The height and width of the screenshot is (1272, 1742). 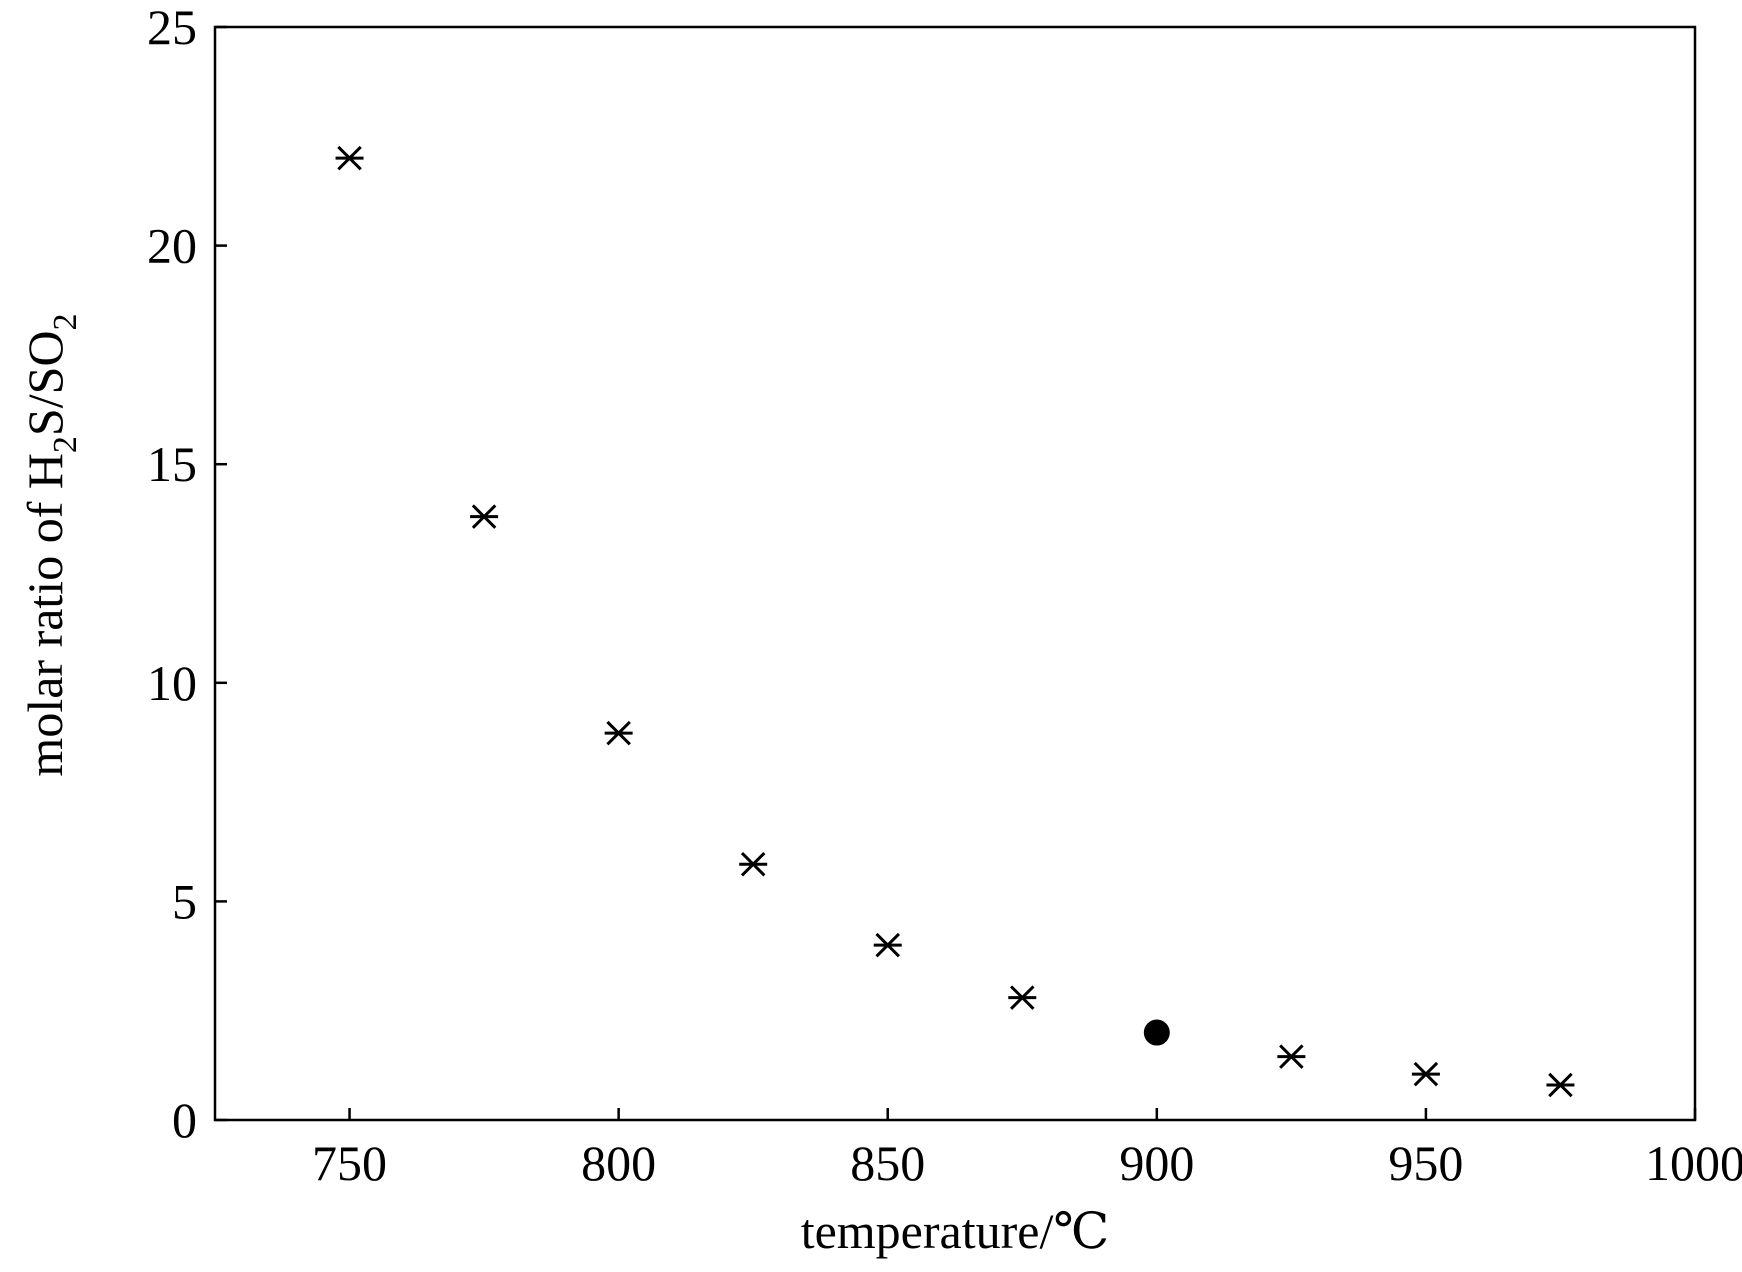 What do you see at coordinates (187, 574) in the screenshot?
I see `y-axis-ticks: 0 5 10 15 20 25` at bounding box center [187, 574].